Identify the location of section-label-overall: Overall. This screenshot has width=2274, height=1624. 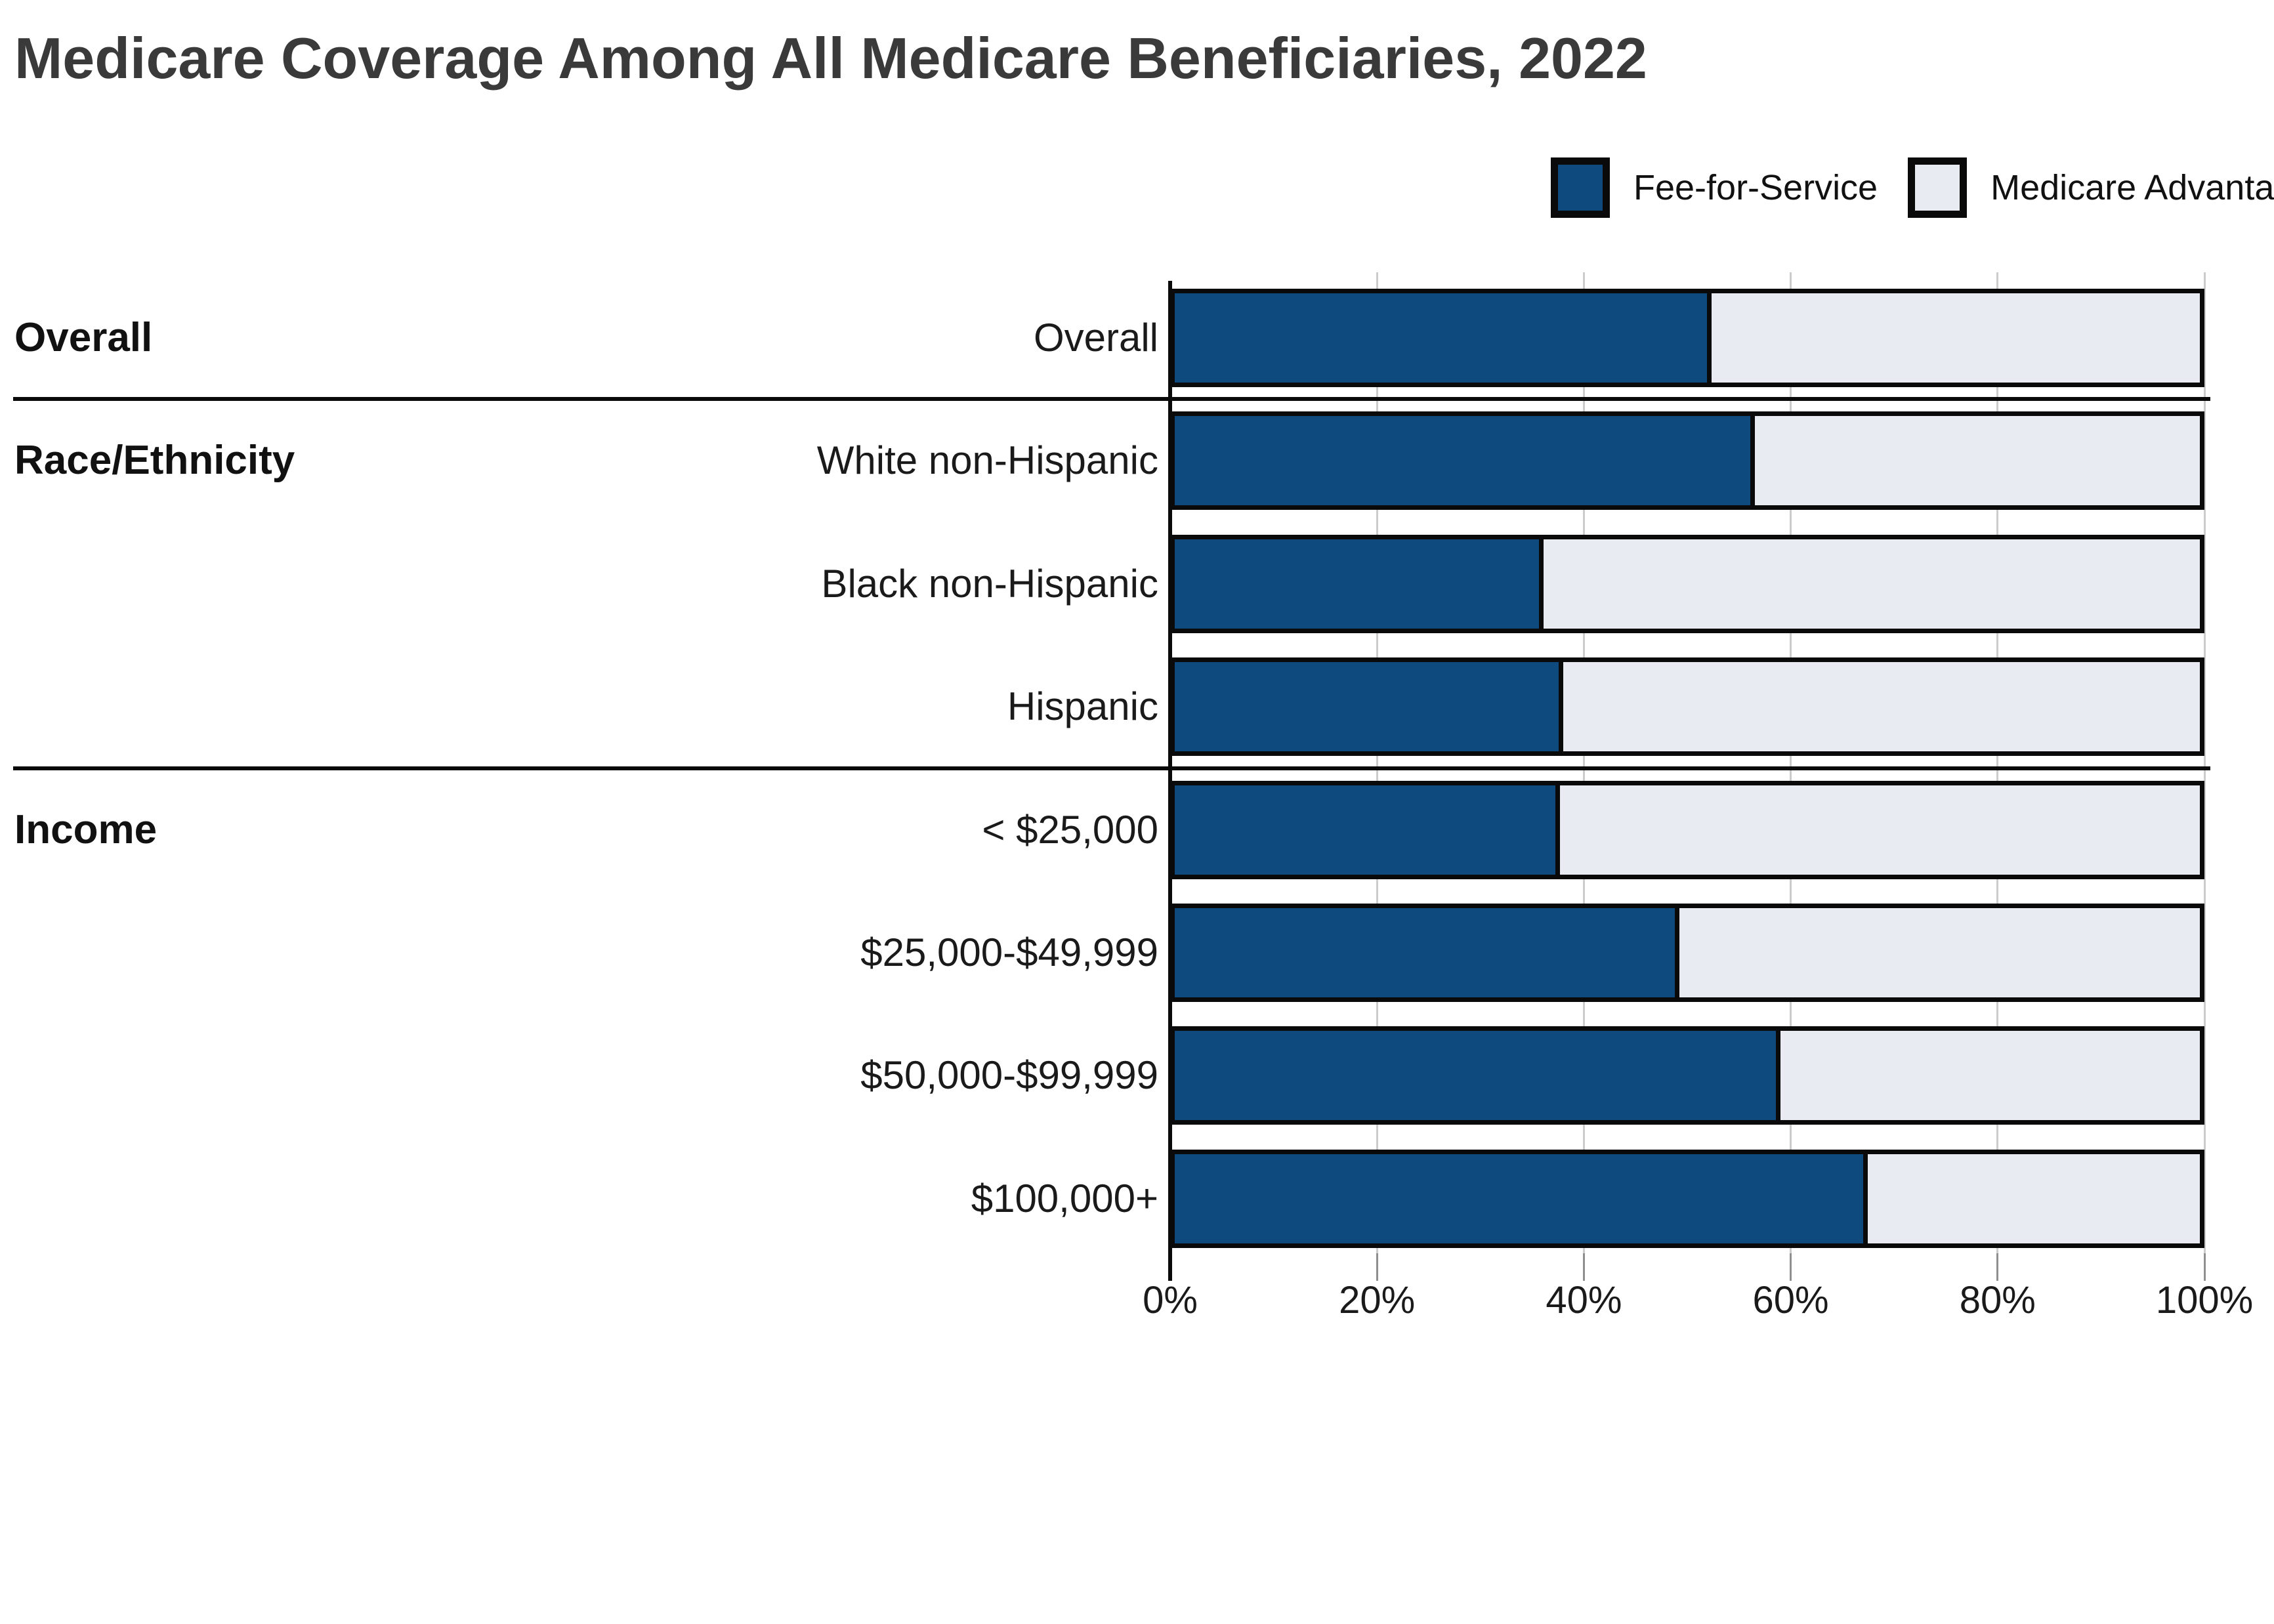
(83, 337).